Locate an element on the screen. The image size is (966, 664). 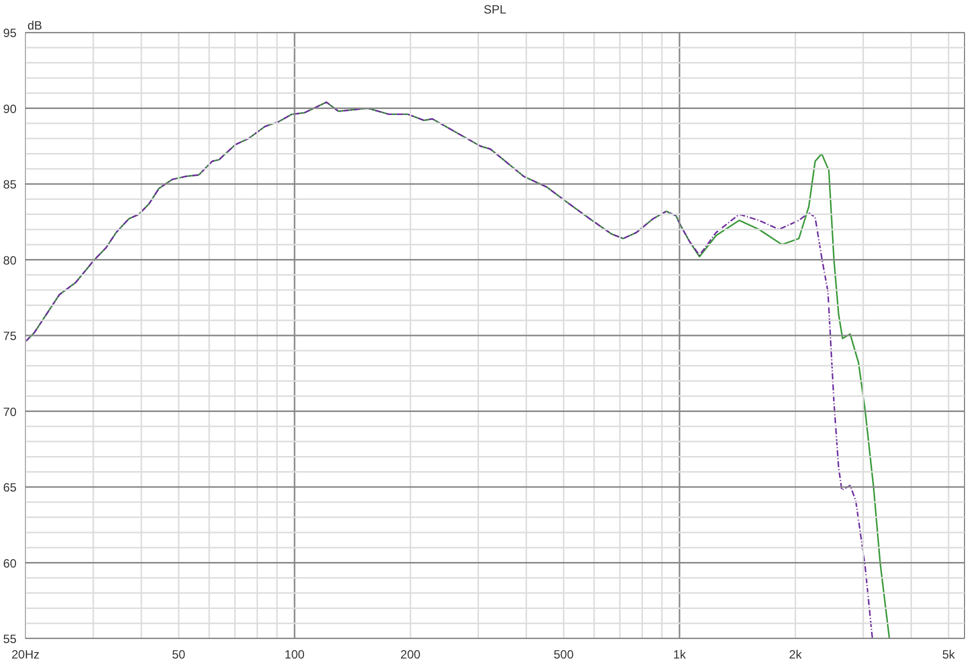
y-axis-title: dB is located at coordinates (35, 25).